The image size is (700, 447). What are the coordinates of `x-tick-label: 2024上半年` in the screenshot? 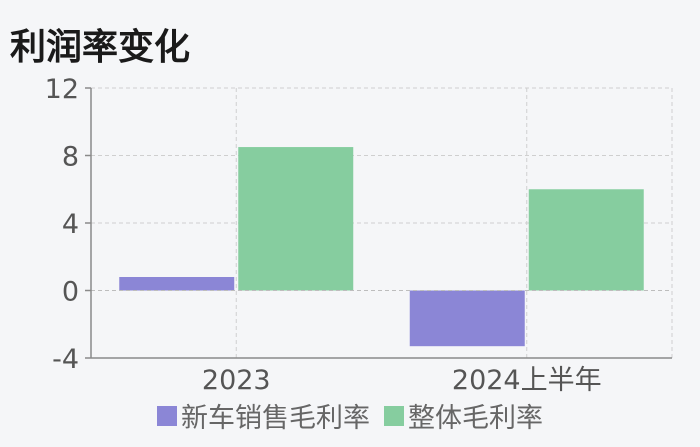 It's located at (527, 380).